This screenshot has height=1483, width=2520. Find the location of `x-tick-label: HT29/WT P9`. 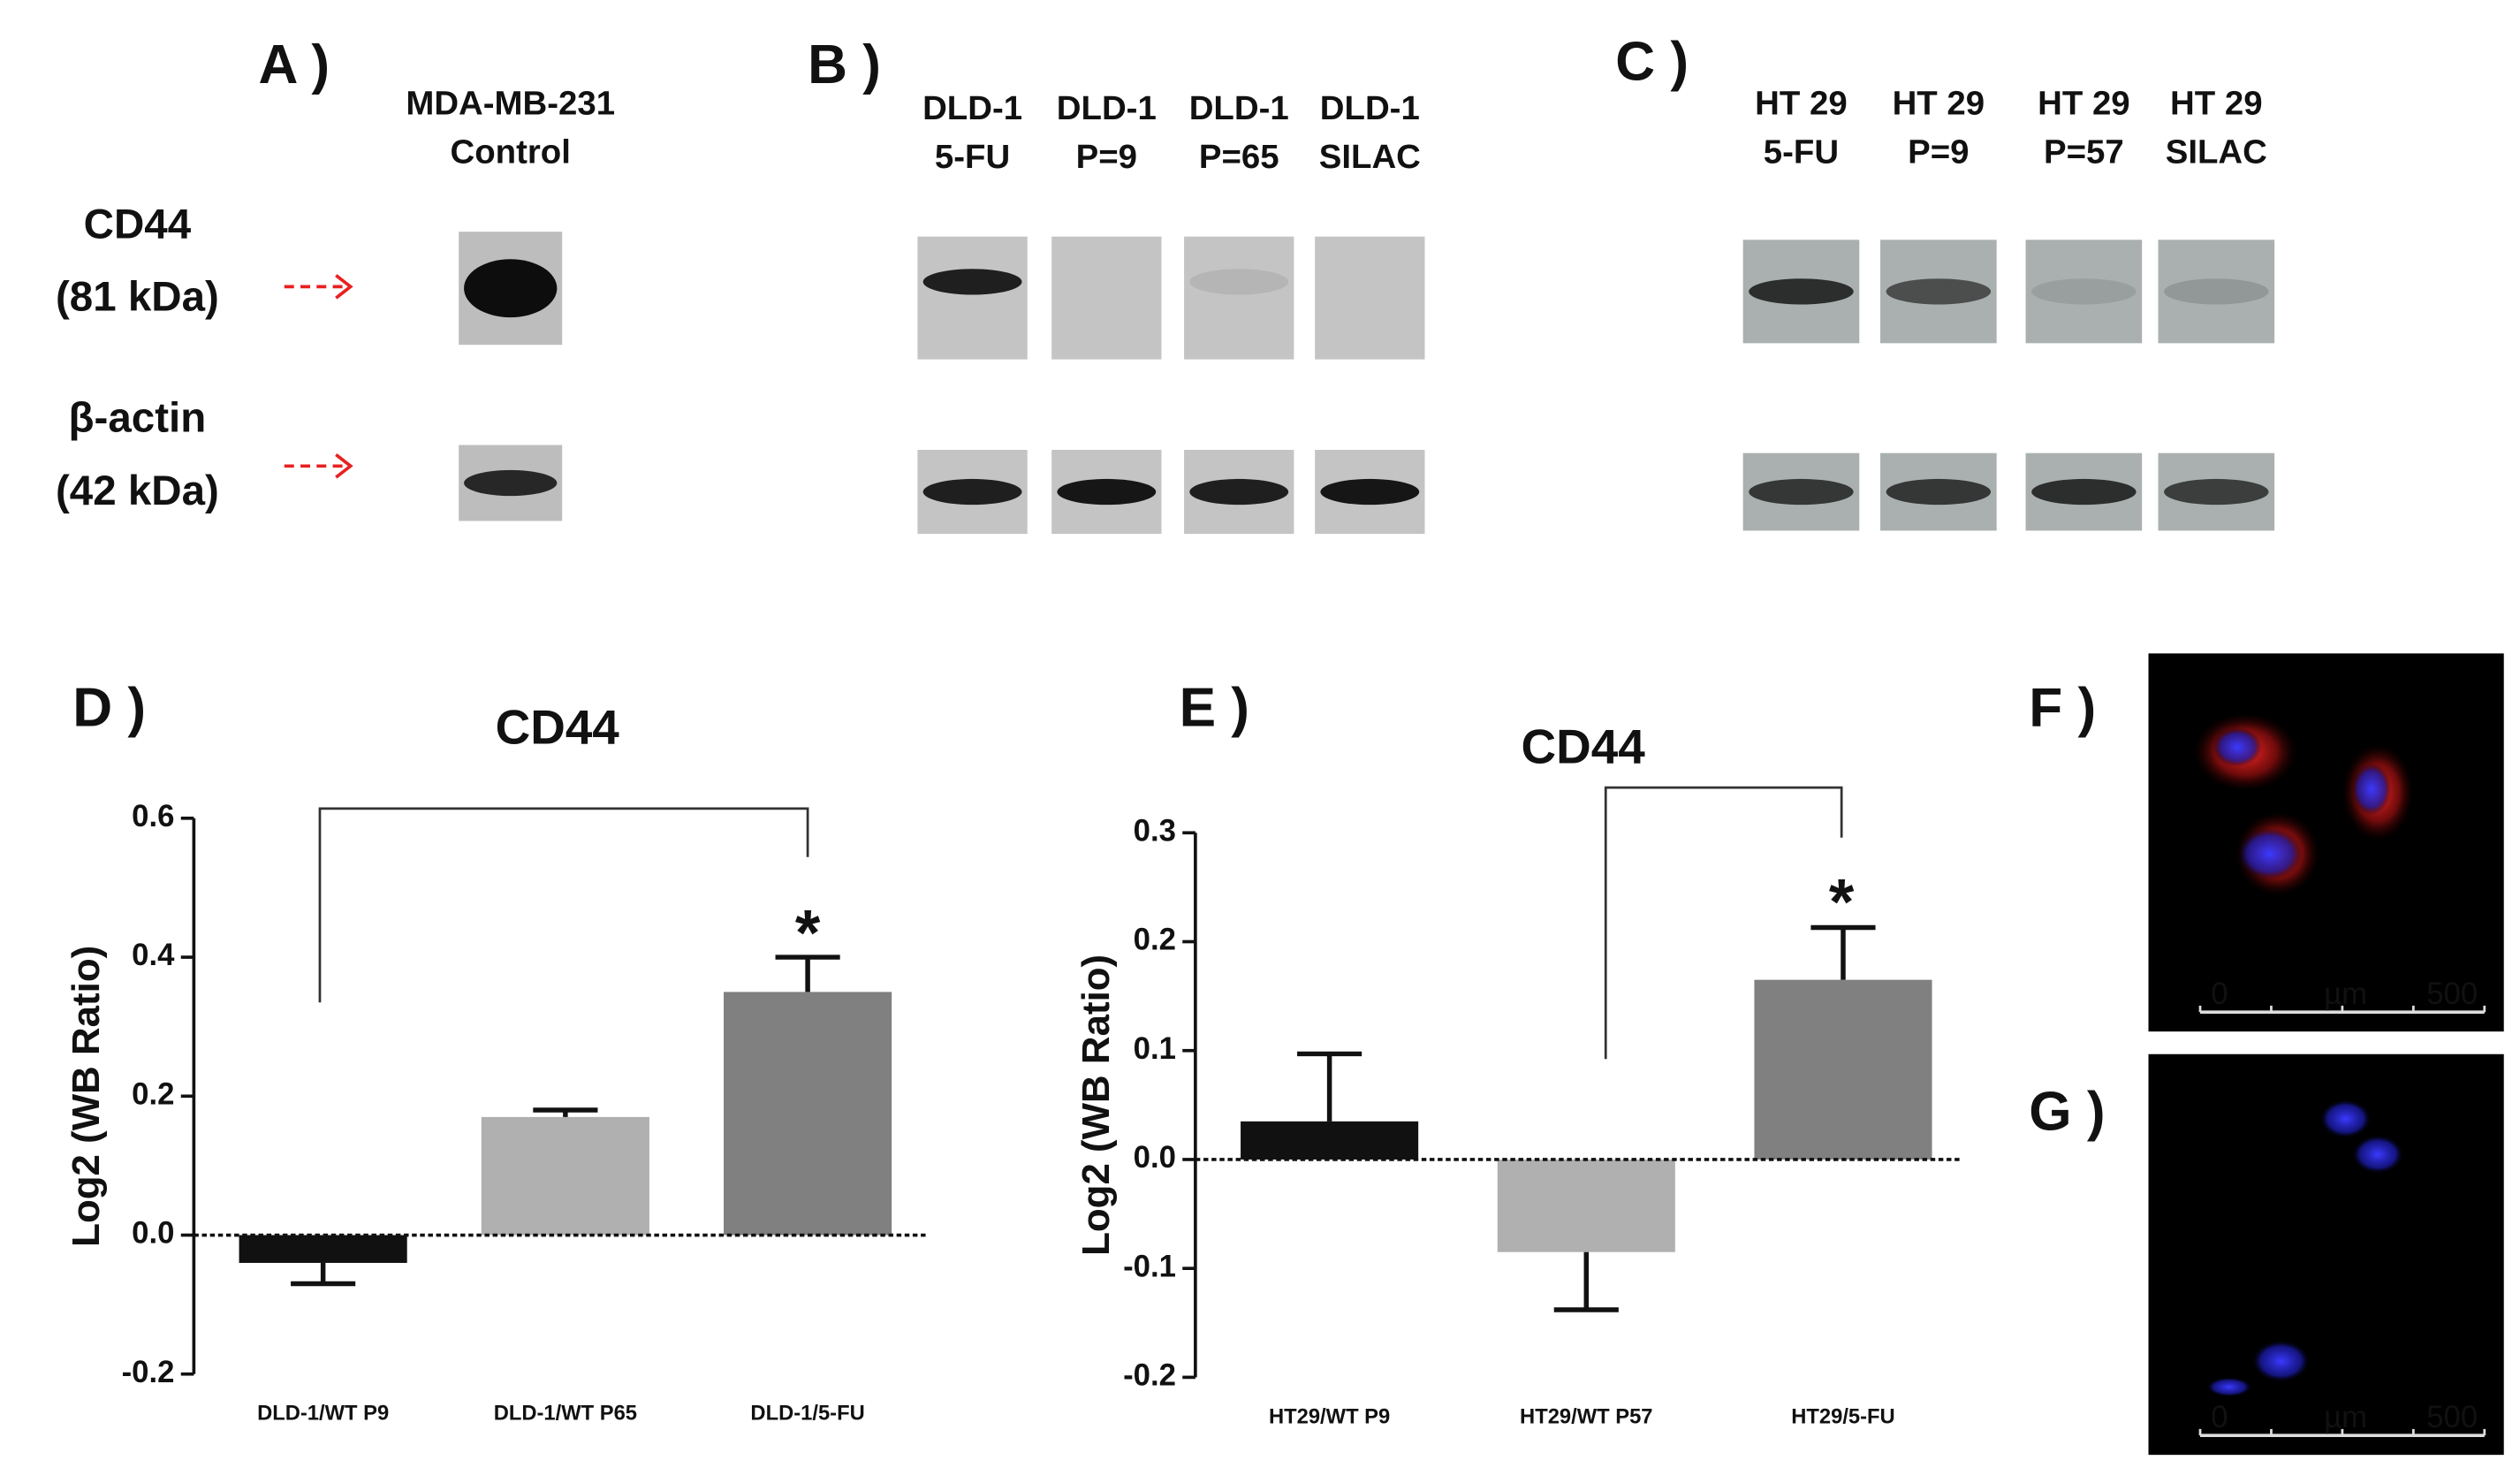

x-tick-label: HT29/WT P9 is located at coordinates (1329, 1416).